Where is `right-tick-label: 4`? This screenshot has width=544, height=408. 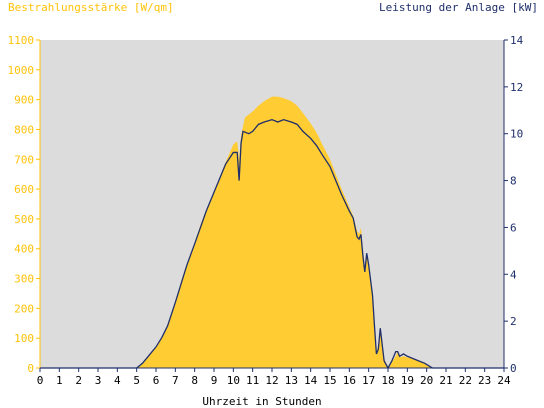 right-tick-label: 4 is located at coordinates (513, 274).